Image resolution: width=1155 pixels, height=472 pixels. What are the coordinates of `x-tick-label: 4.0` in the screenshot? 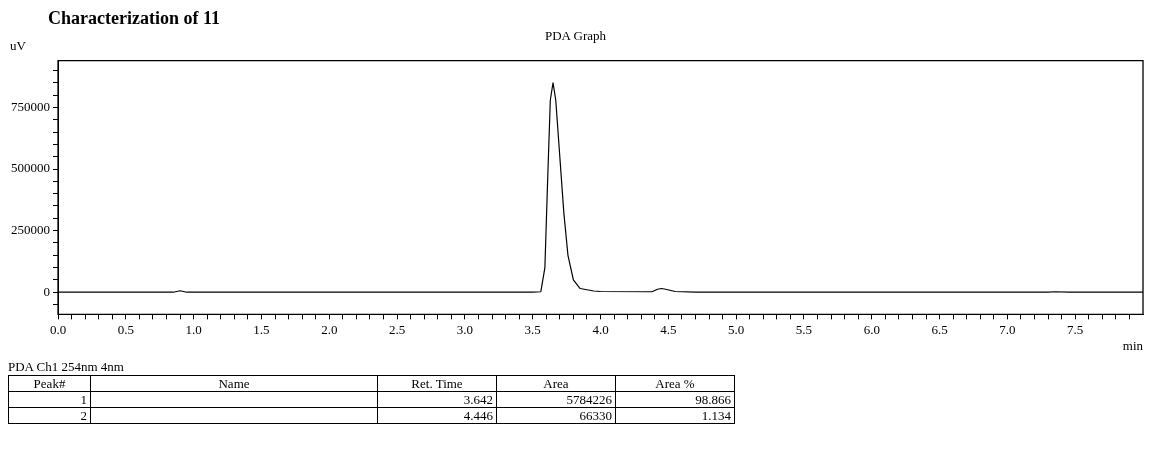 It's located at (600, 329).